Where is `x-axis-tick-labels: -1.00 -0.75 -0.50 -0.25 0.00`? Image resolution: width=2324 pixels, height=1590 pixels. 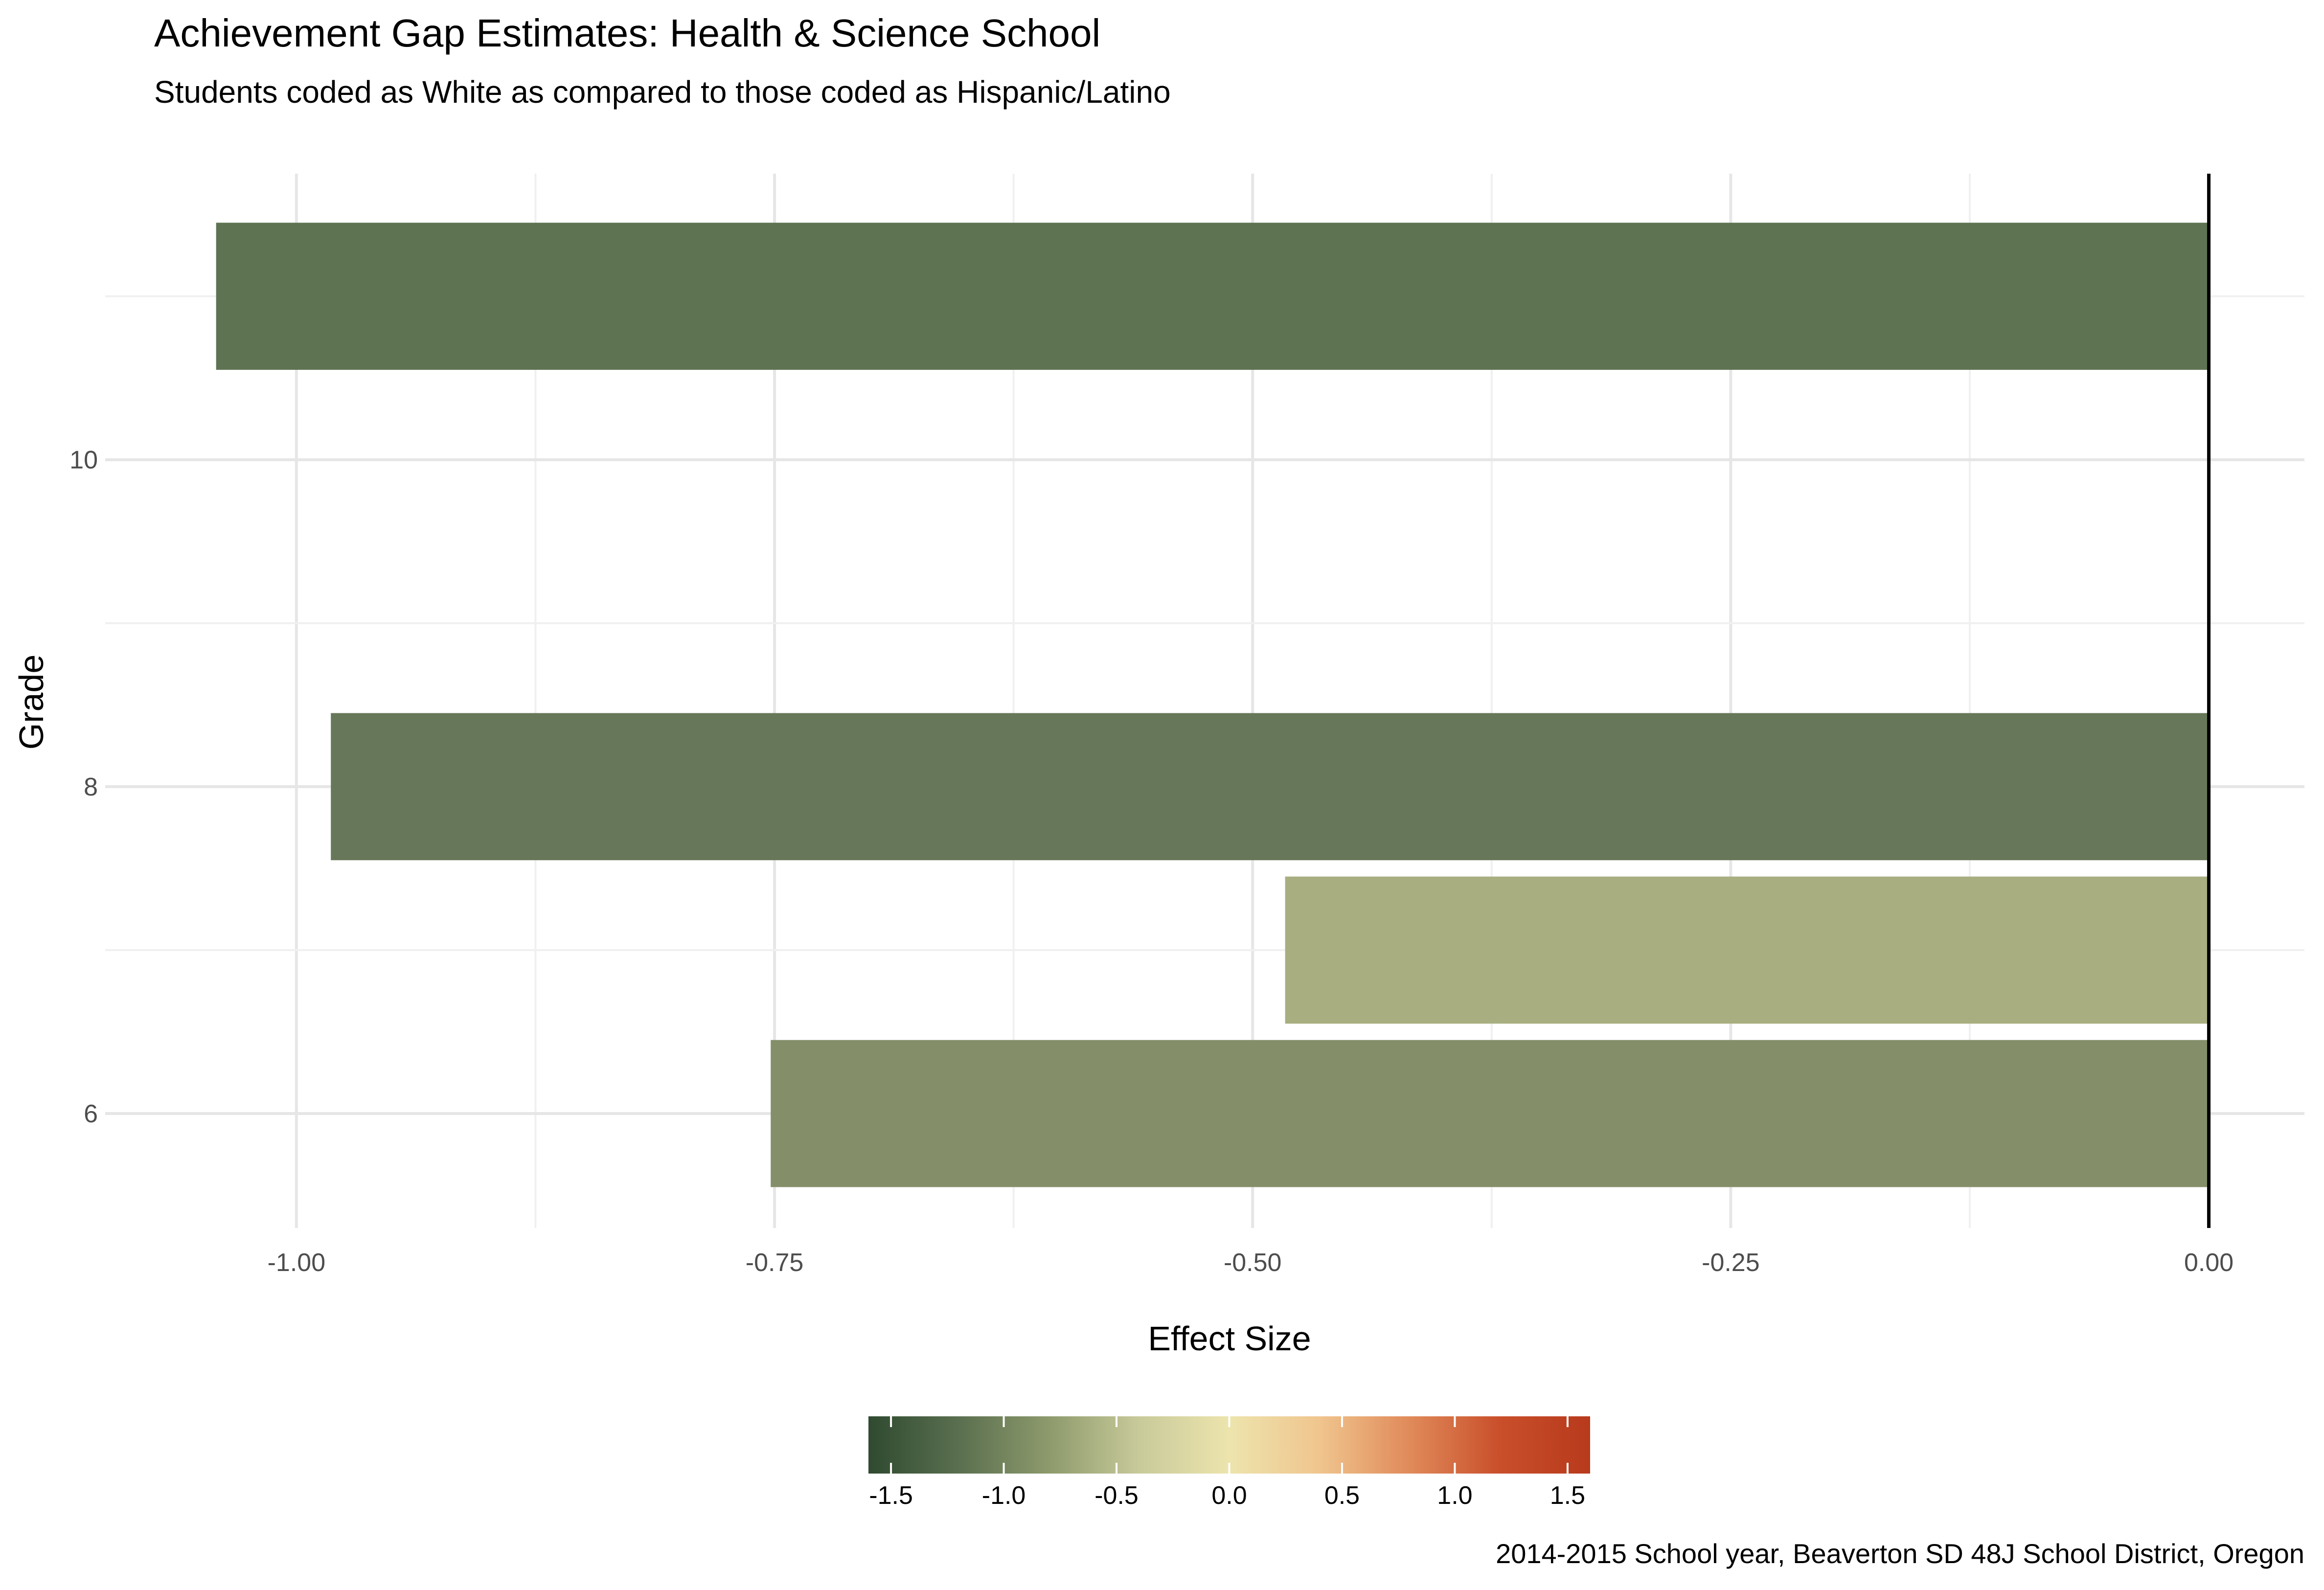 x-axis-tick-labels: -1.00 -0.75 -0.50 -0.25 0.00 is located at coordinates (1251, 1263).